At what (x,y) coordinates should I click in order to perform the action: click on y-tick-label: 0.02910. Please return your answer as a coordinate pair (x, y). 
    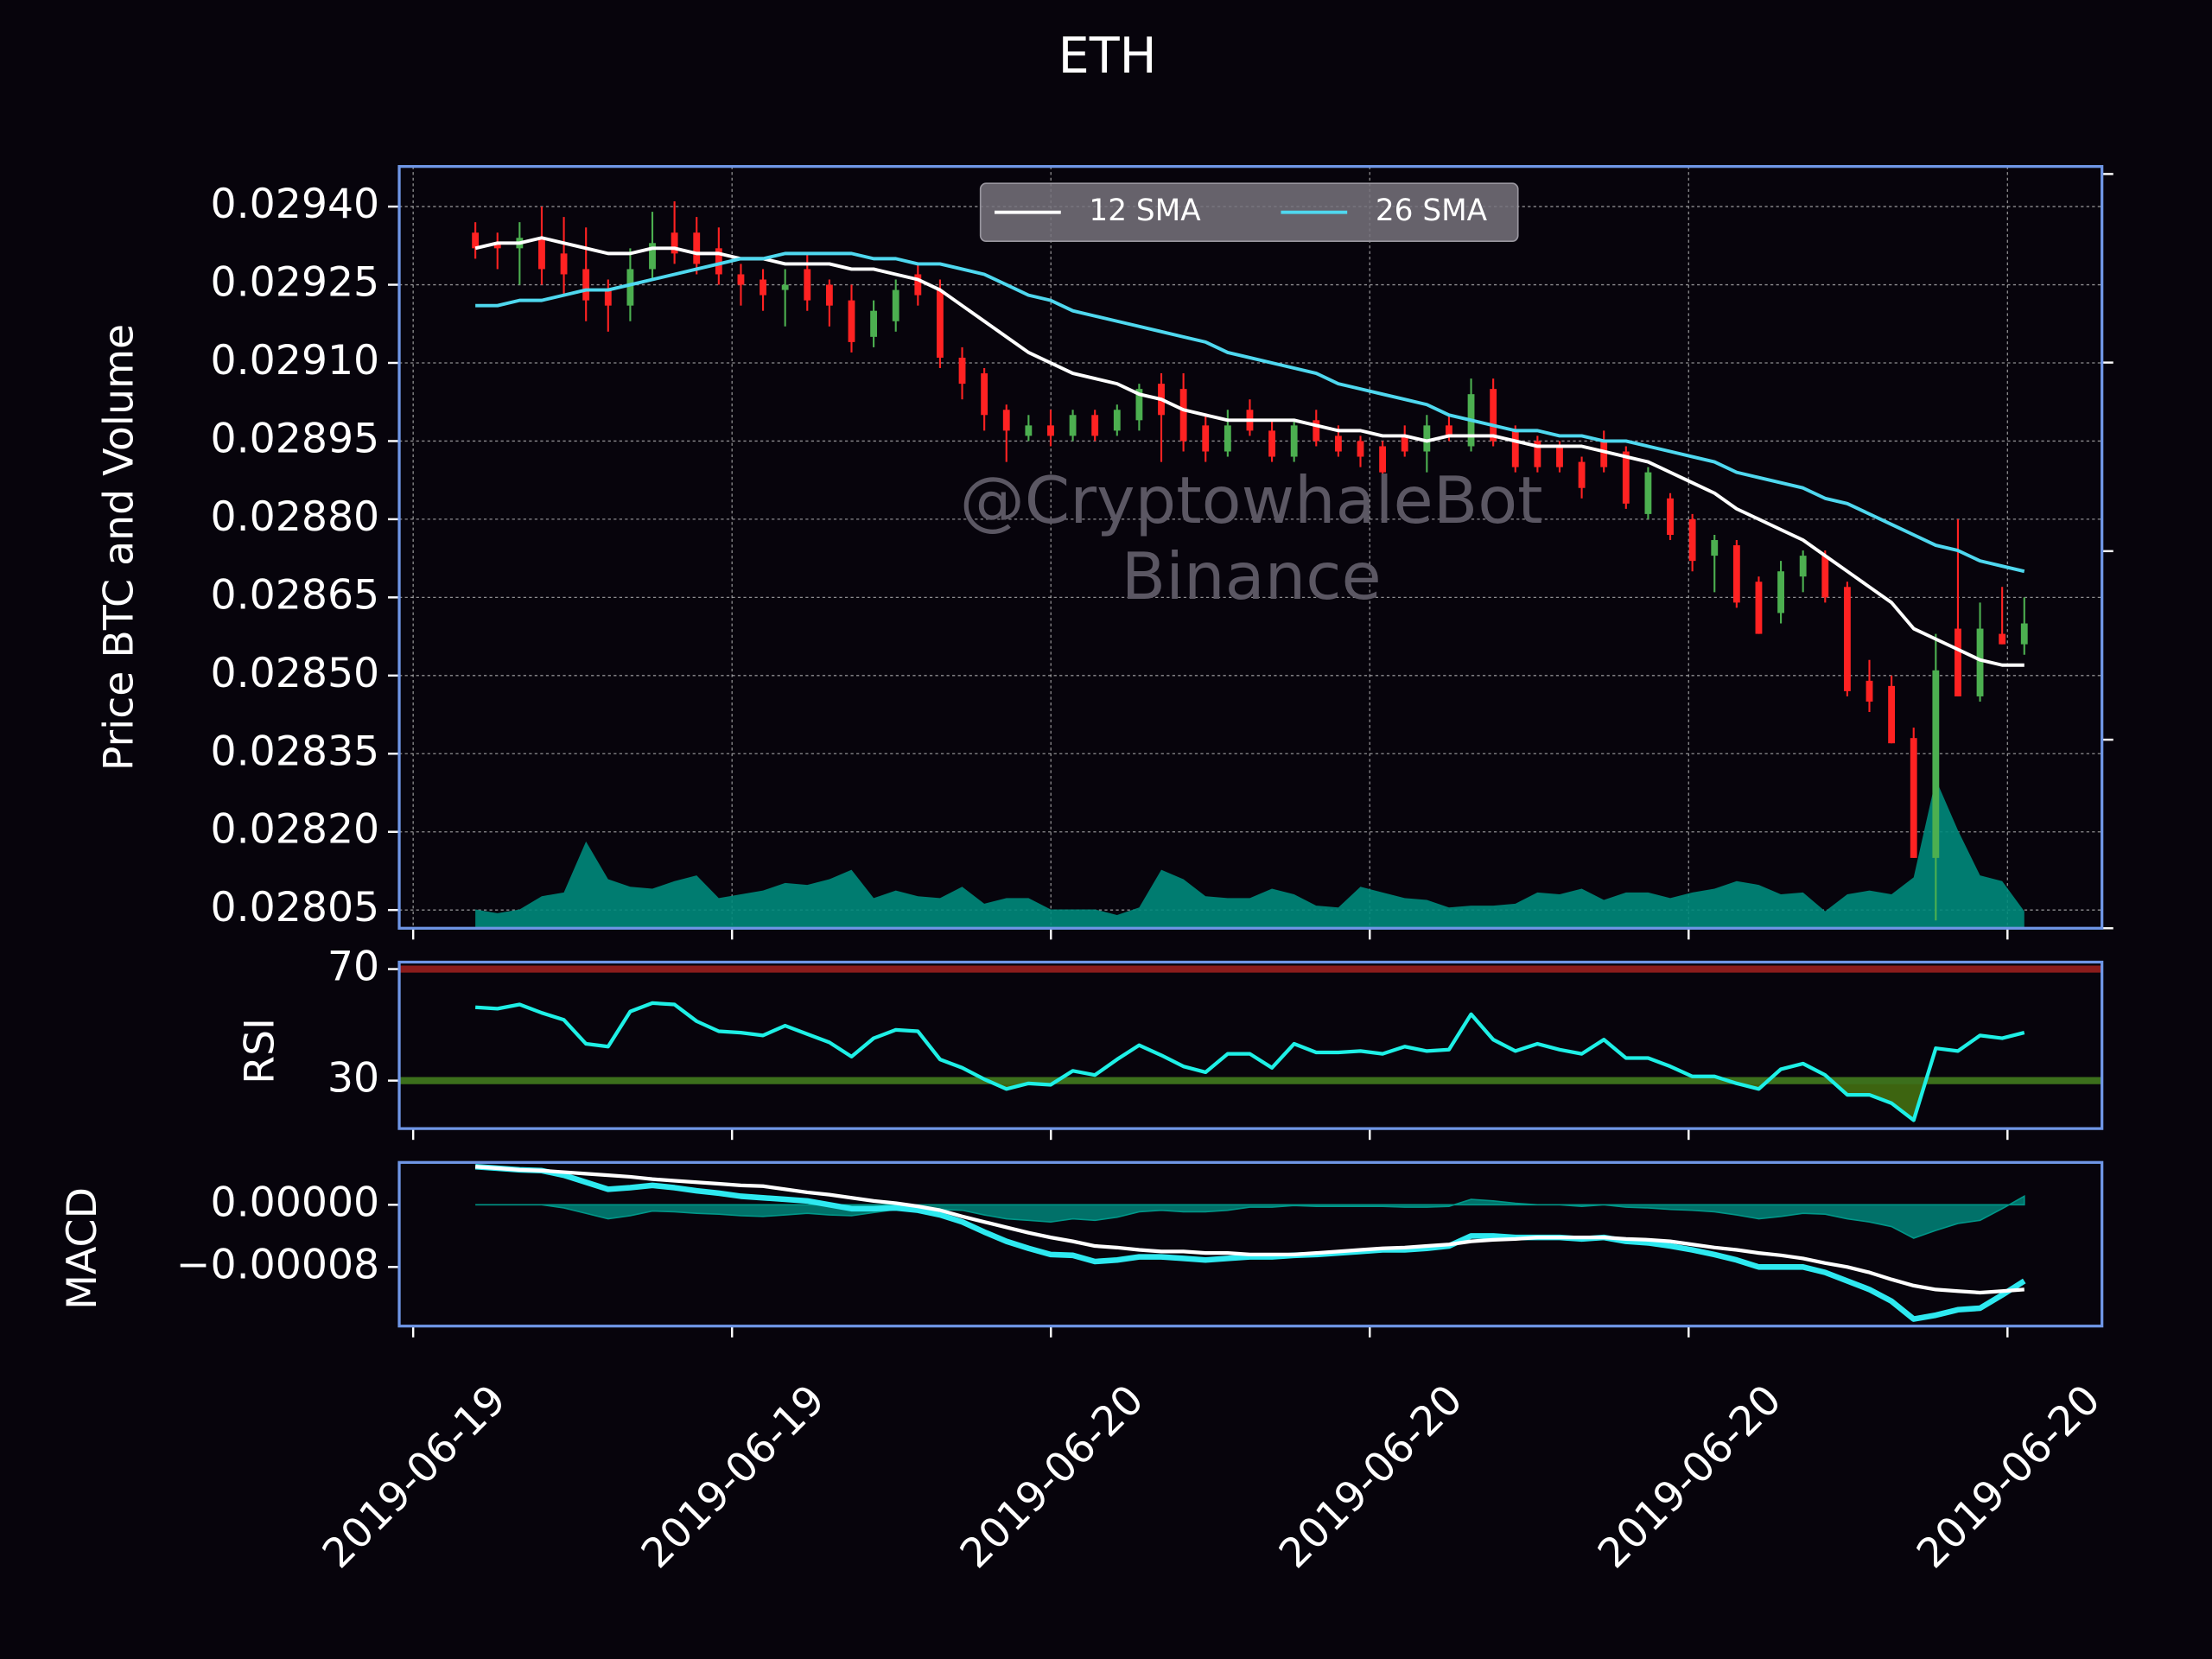
    Looking at the image, I should click on (294, 361).